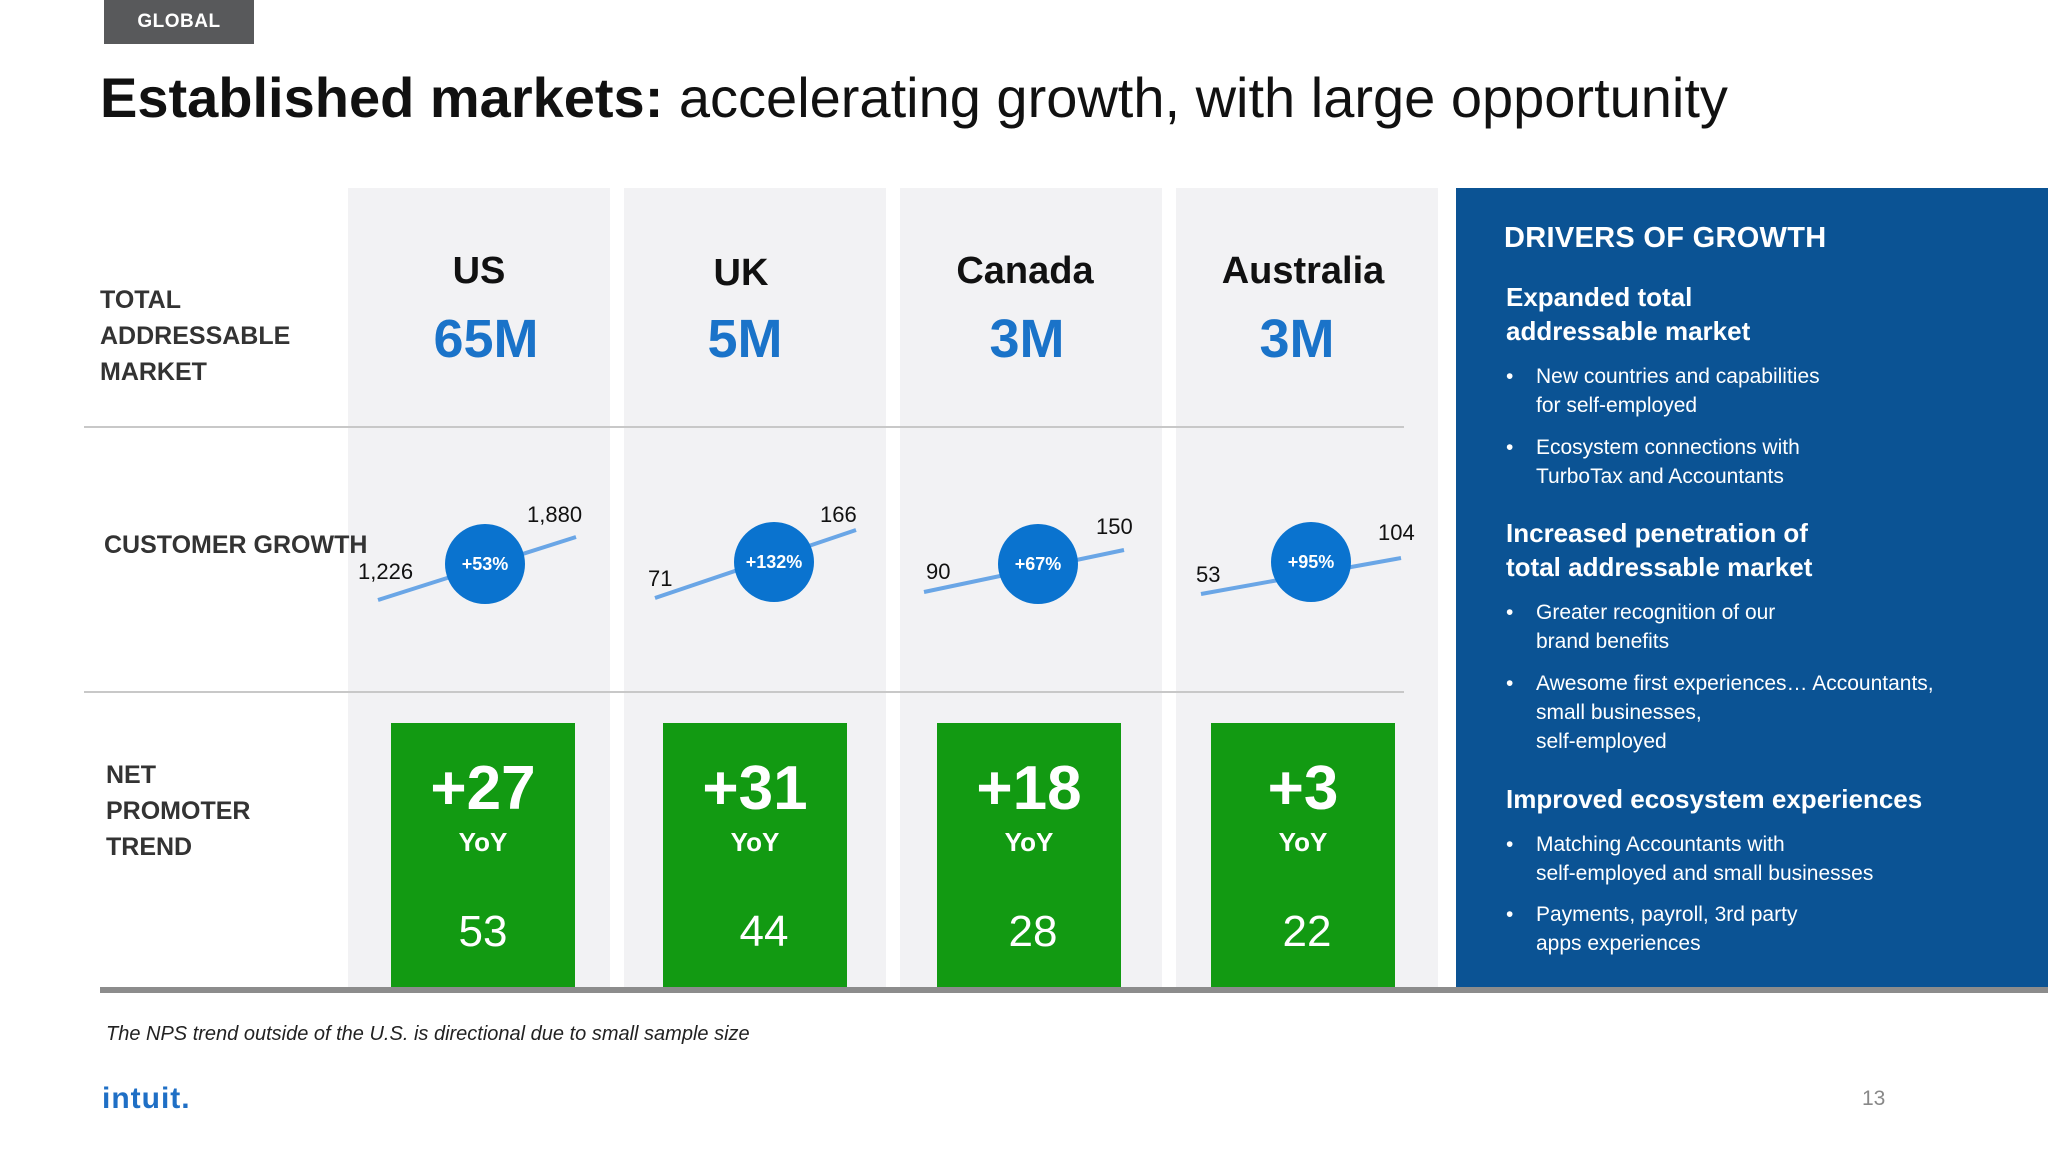 The image size is (2048, 1152). I want to click on driver-heading-line: total addressable market, so click(1659, 567).